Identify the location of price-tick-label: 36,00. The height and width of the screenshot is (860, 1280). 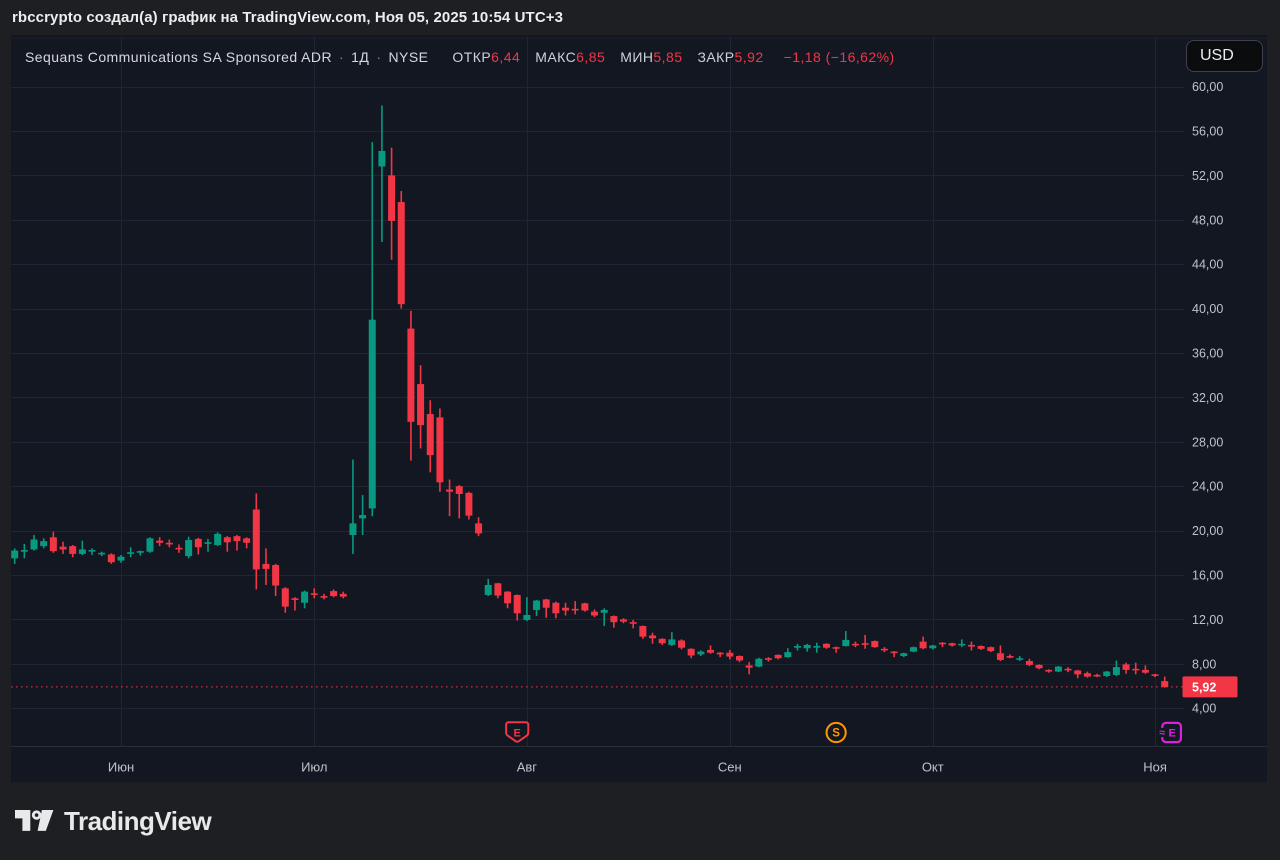
(1207, 354).